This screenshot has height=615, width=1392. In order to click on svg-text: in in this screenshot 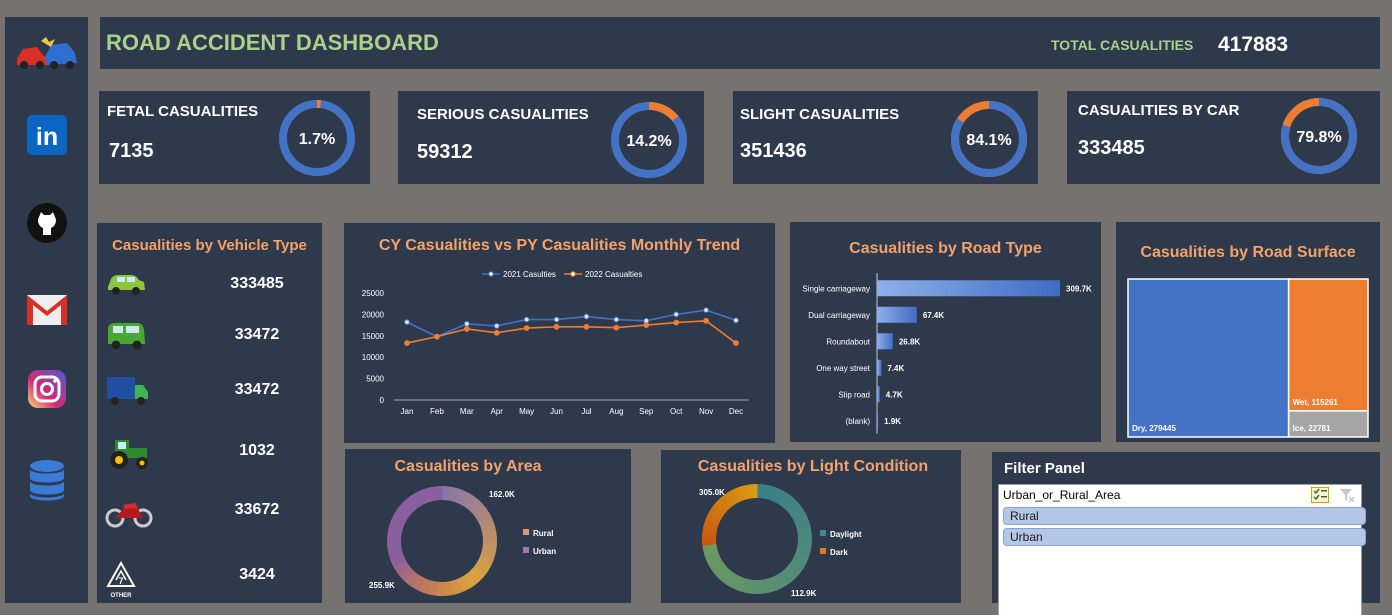, I will do `click(46, 137)`.